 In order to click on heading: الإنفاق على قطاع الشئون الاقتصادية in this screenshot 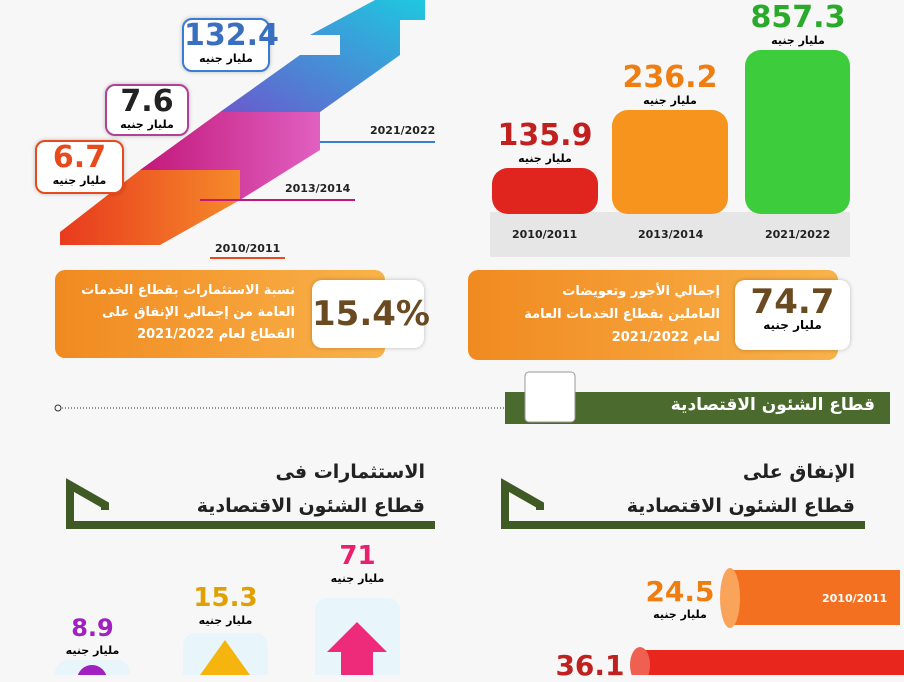, I will do `click(697, 489)`.